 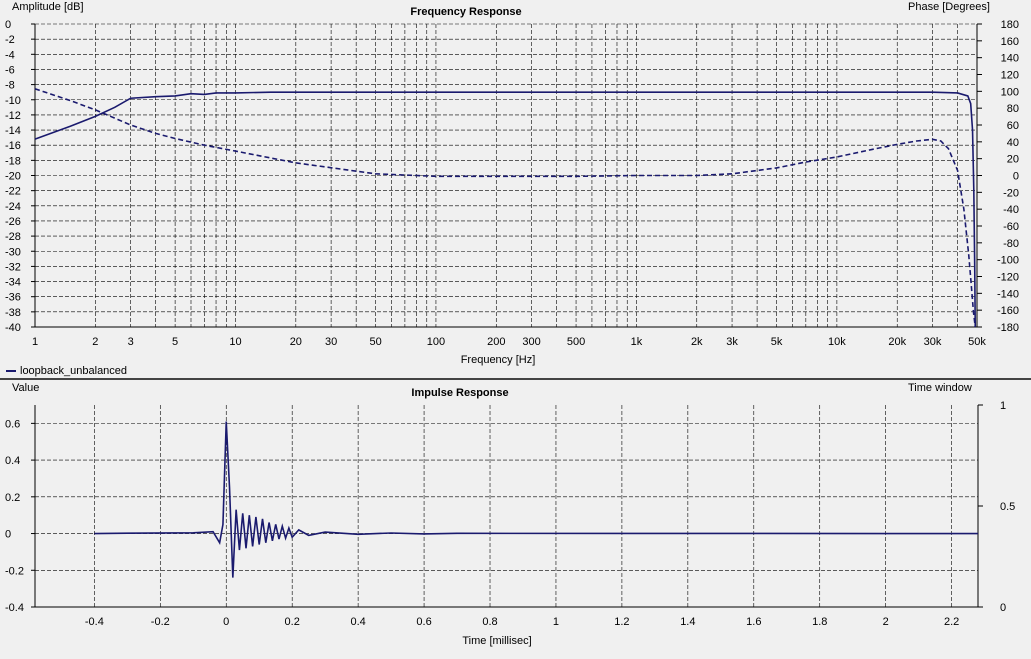 What do you see at coordinates (1013, 109) in the screenshot?
I see `phase-tick-label: 80` at bounding box center [1013, 109].